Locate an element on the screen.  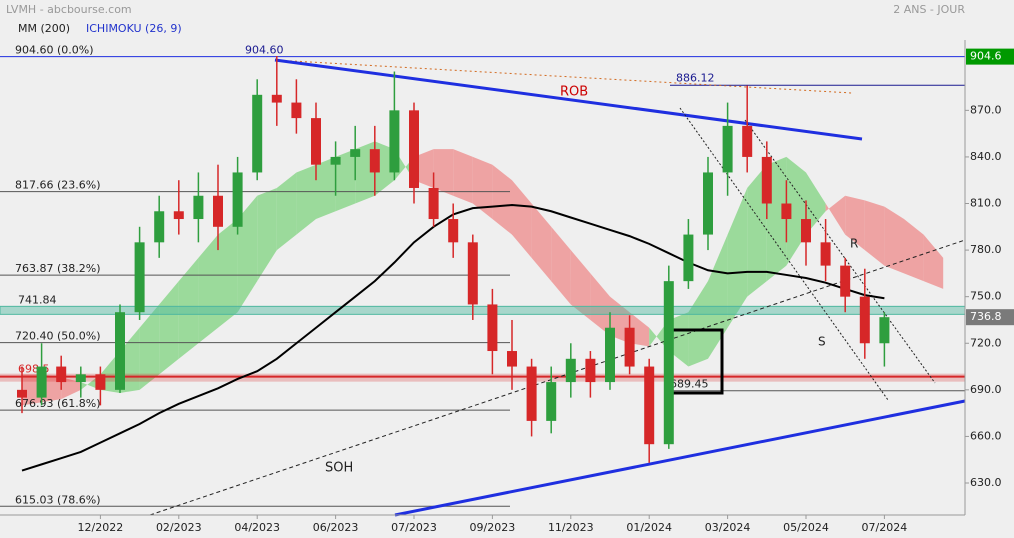
fib-label: 904.60 (0.0%) is located at coordinates (54, 50).